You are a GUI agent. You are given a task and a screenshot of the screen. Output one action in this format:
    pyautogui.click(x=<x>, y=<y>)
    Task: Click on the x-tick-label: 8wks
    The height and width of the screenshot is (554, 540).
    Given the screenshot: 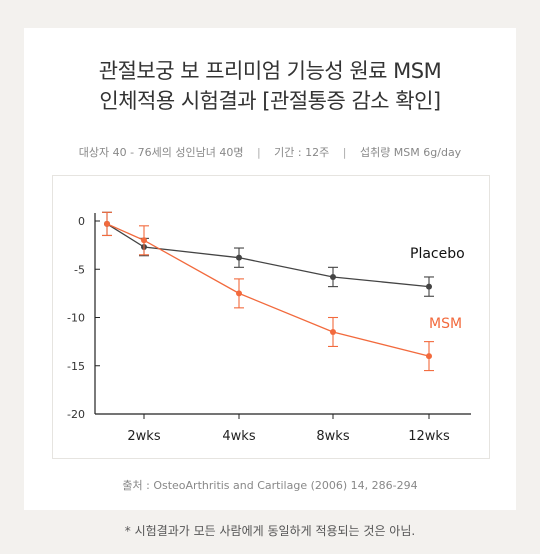 What is the action you would take?
    pyautogui.click(x=332, y=436)
    